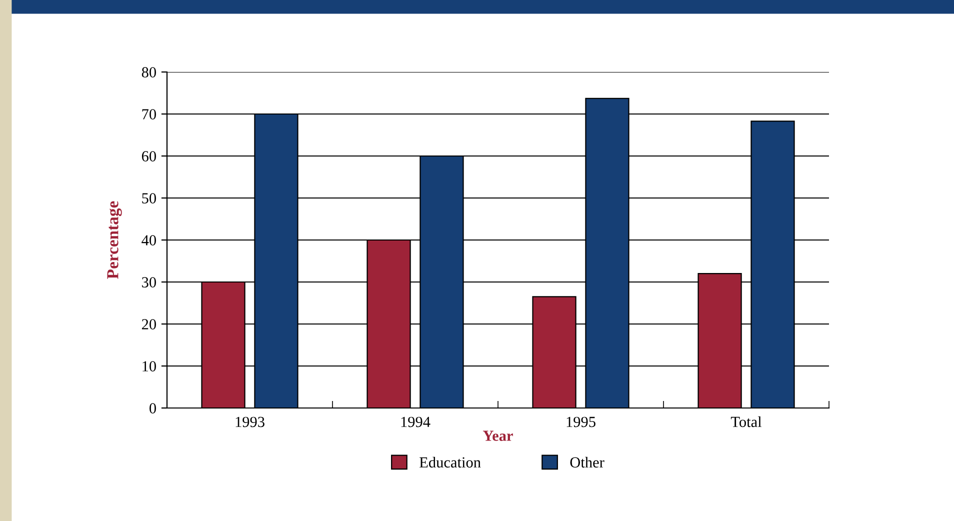 This screenshot has width=954, height=521. What do you see at coordinates (450, 462) in the screenshot?
I see `legend-label: Education` at bounding box center [450, 462].